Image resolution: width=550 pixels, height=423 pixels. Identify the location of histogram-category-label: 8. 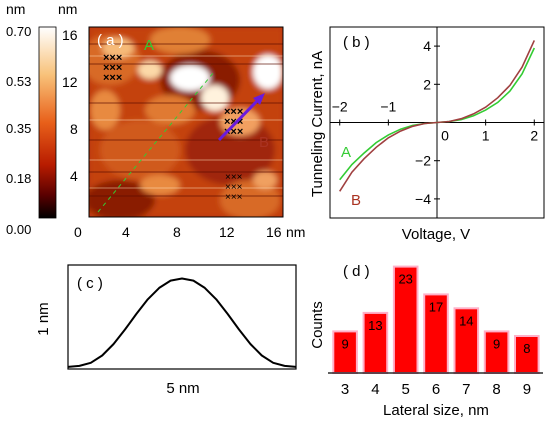
(496, 389).